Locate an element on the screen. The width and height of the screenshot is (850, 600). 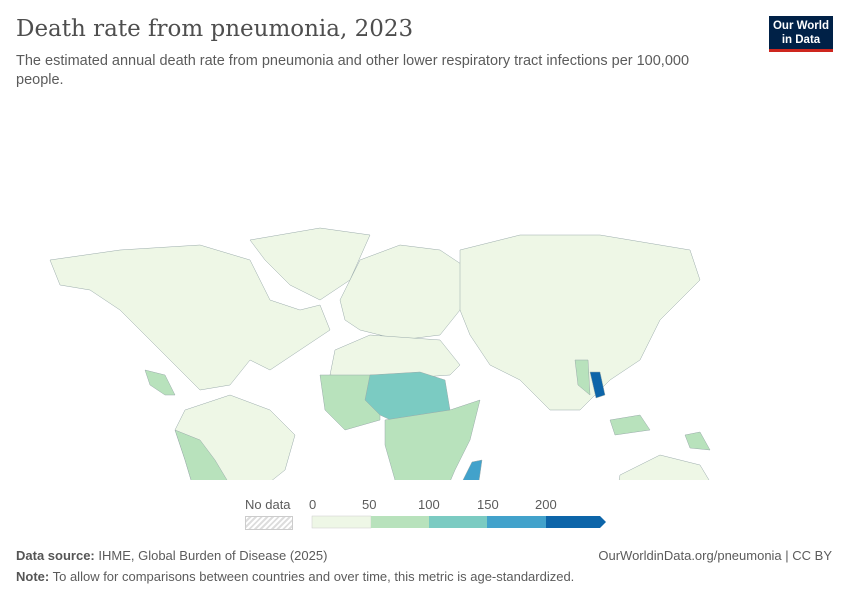
legend-tick-50: 50 is located at coordinates (369, 504).